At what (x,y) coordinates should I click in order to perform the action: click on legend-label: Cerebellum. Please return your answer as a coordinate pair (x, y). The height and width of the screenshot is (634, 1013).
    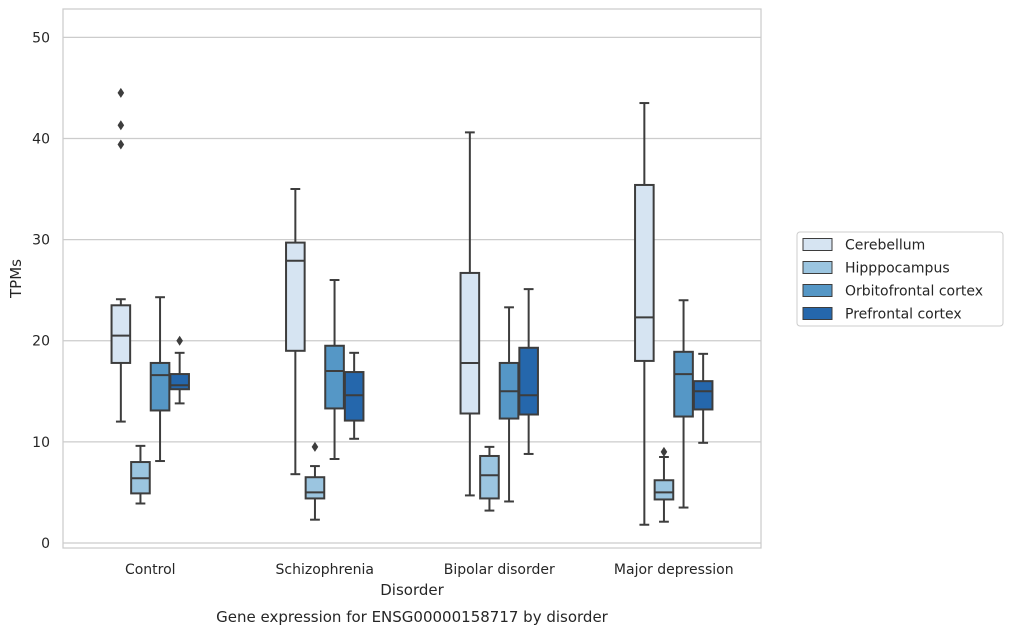
    Looking at the image, I should click on (885, 246).